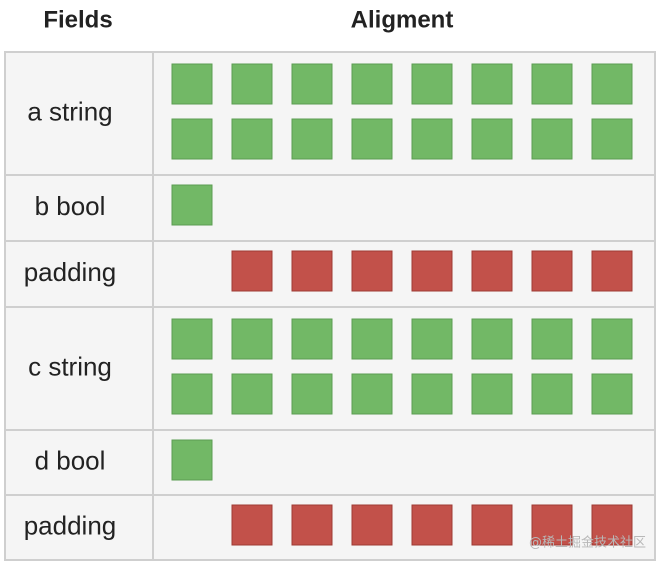 Image resolution: width=658 pixels, height=566 pixels. I want to click on field-label: b bool, so click(70, 206).